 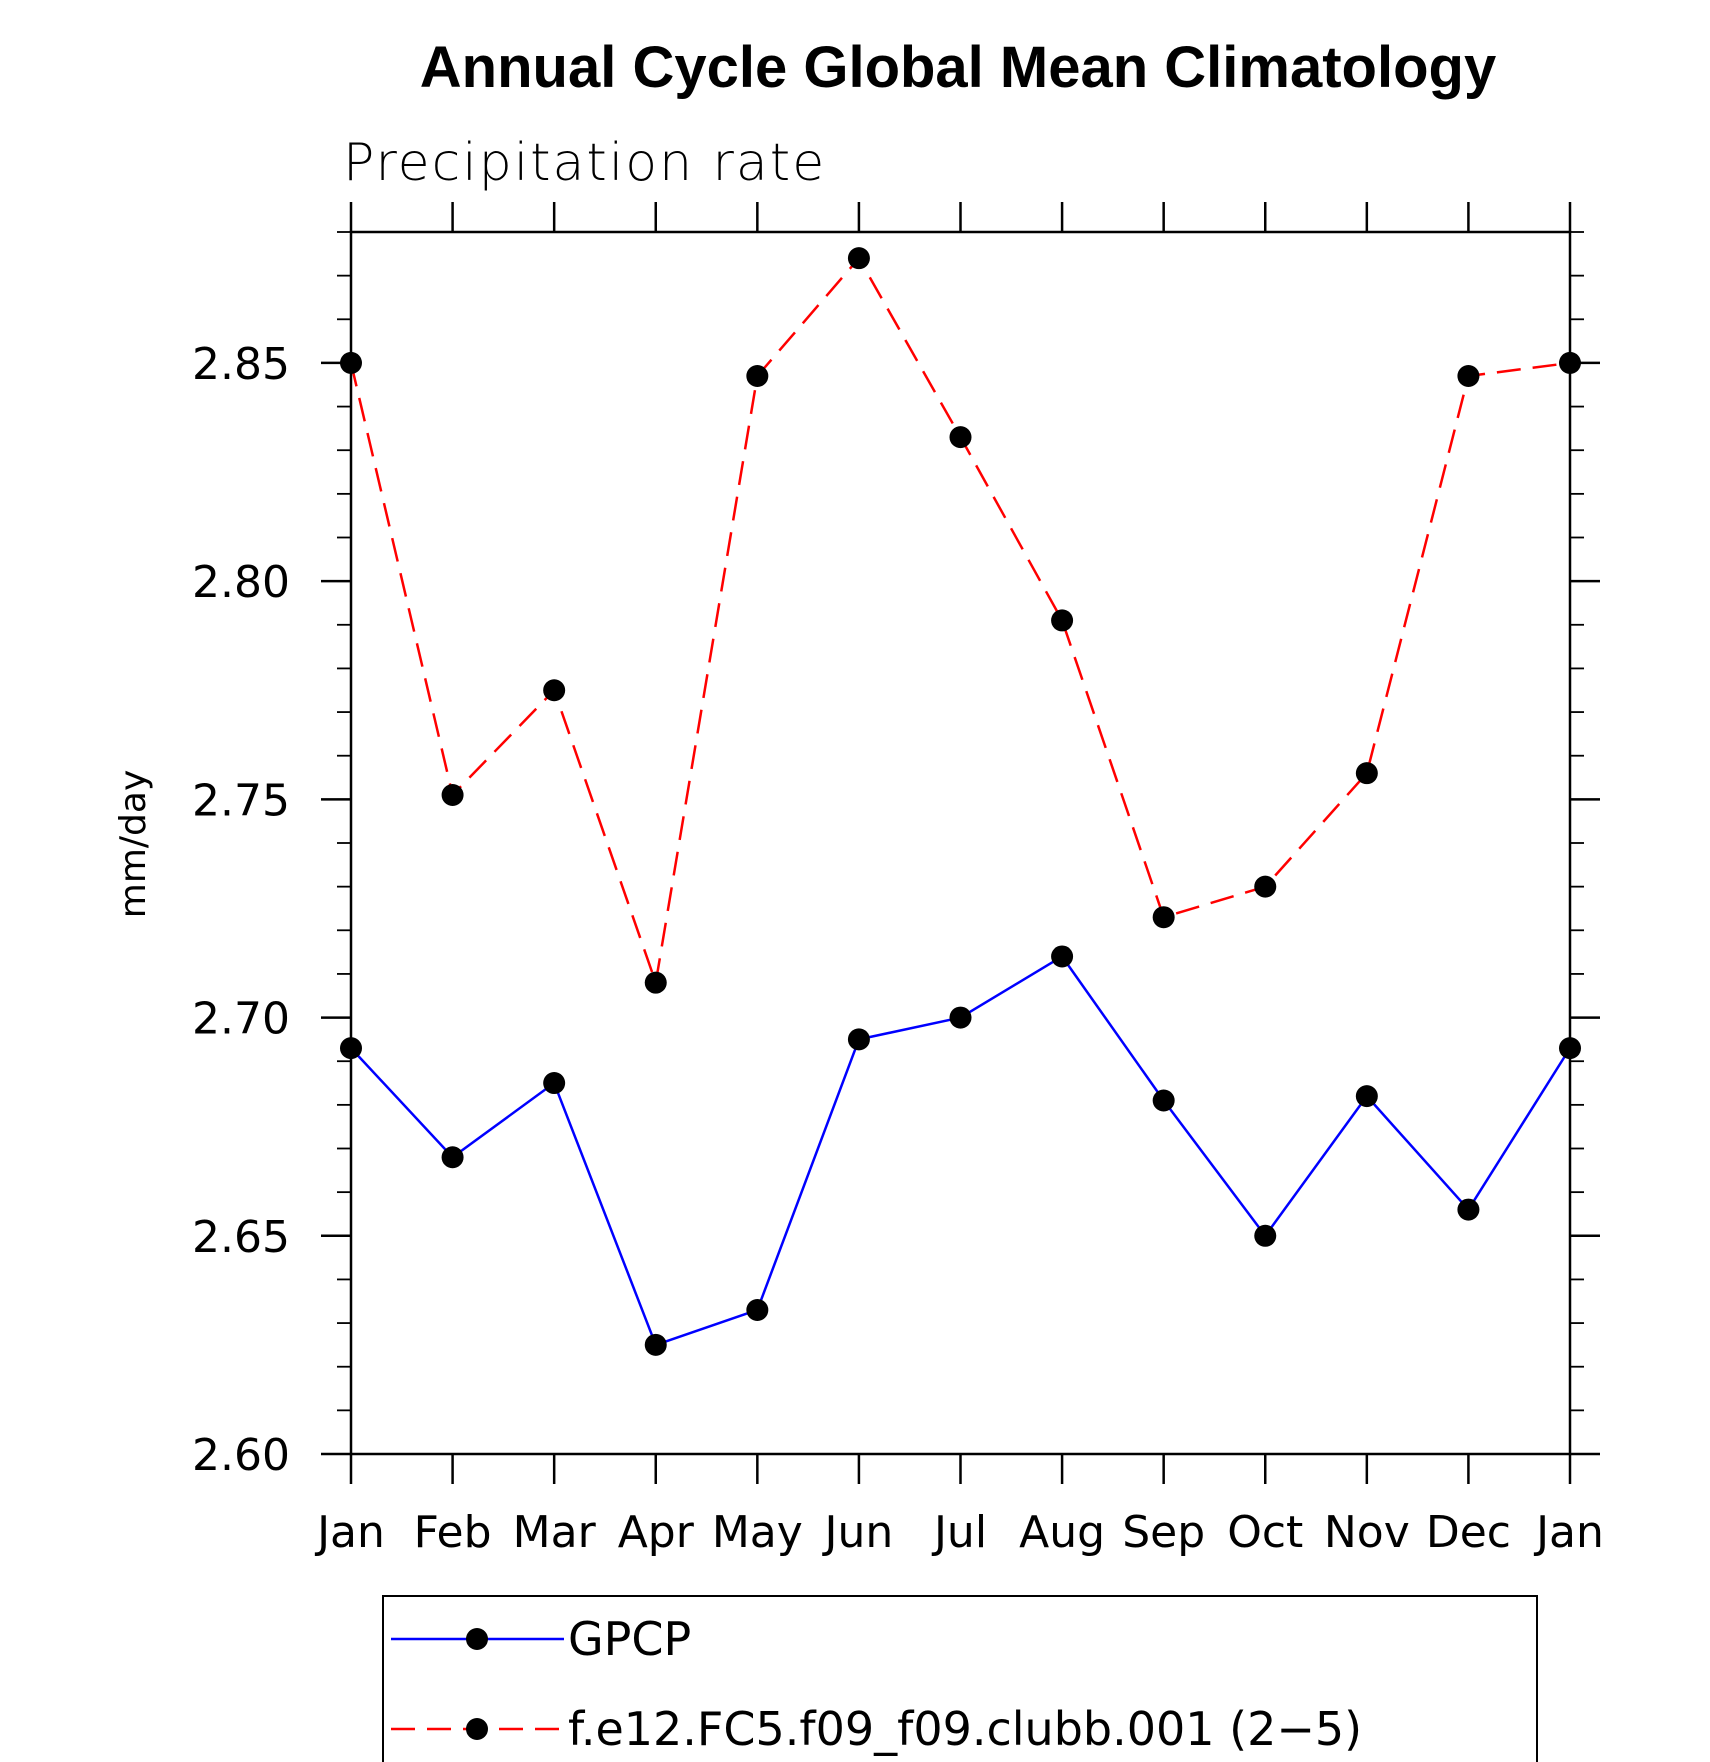 I want to click on y-tick-label: 2.70, so click(x=241, y=1019).